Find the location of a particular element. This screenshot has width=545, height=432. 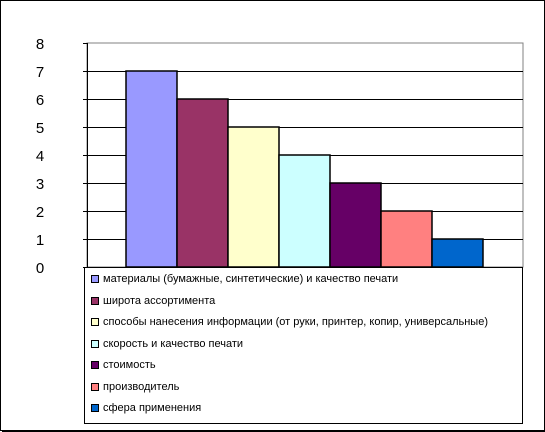

legend-label: скорость и качество печати is located at coordinates (173, 343).